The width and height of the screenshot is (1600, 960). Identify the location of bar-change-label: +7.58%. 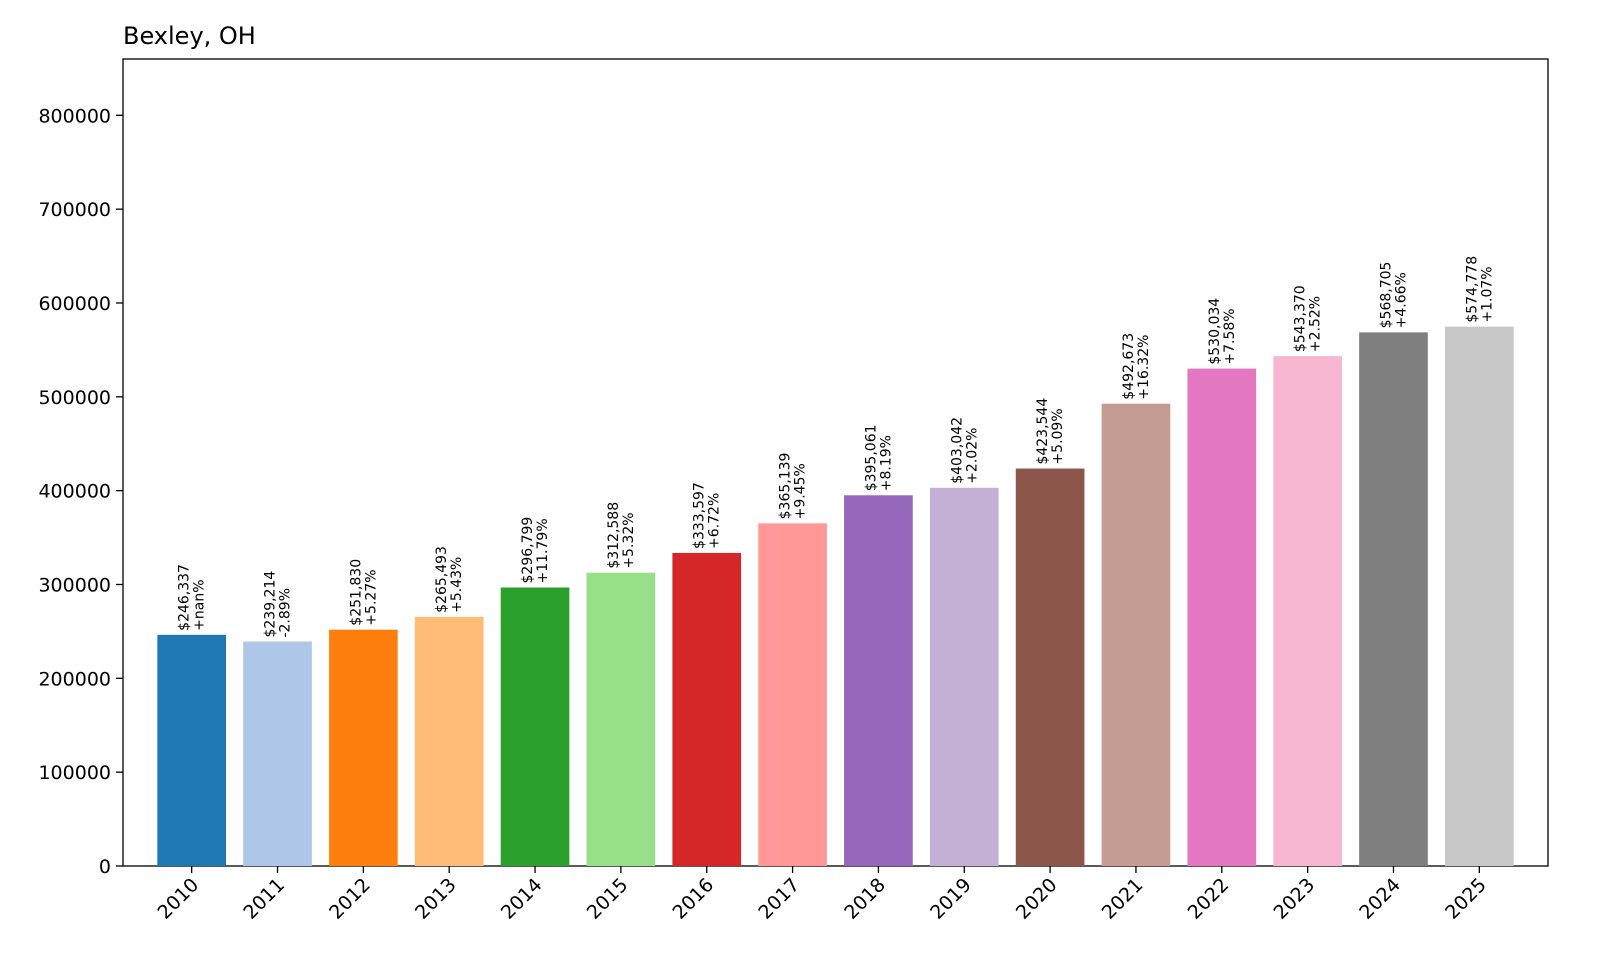
(1230, 336).